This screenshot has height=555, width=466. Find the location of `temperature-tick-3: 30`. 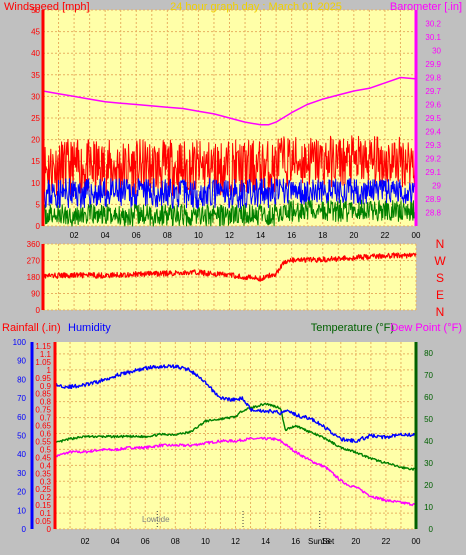

temperature-tick-3: 30 is located at coordinates (428, 463).